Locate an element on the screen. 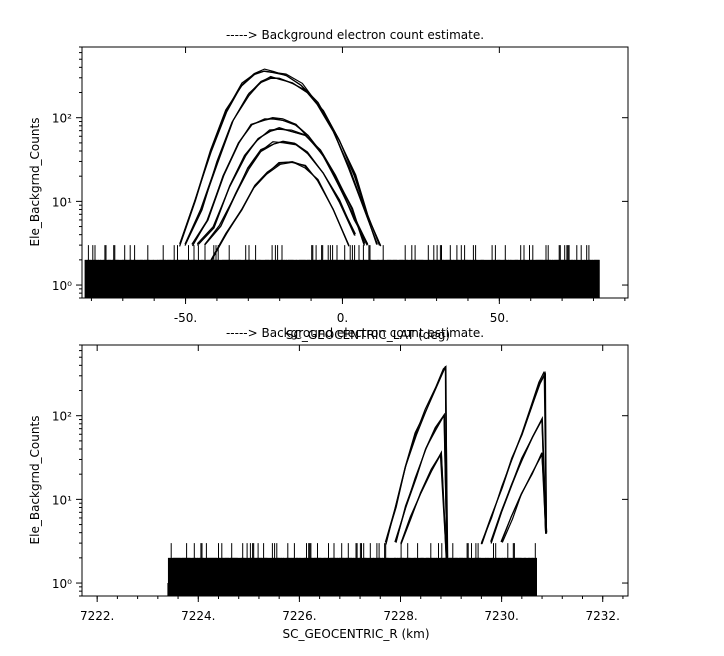  x-tick-label: -50. is located at coordinates (185, 318).